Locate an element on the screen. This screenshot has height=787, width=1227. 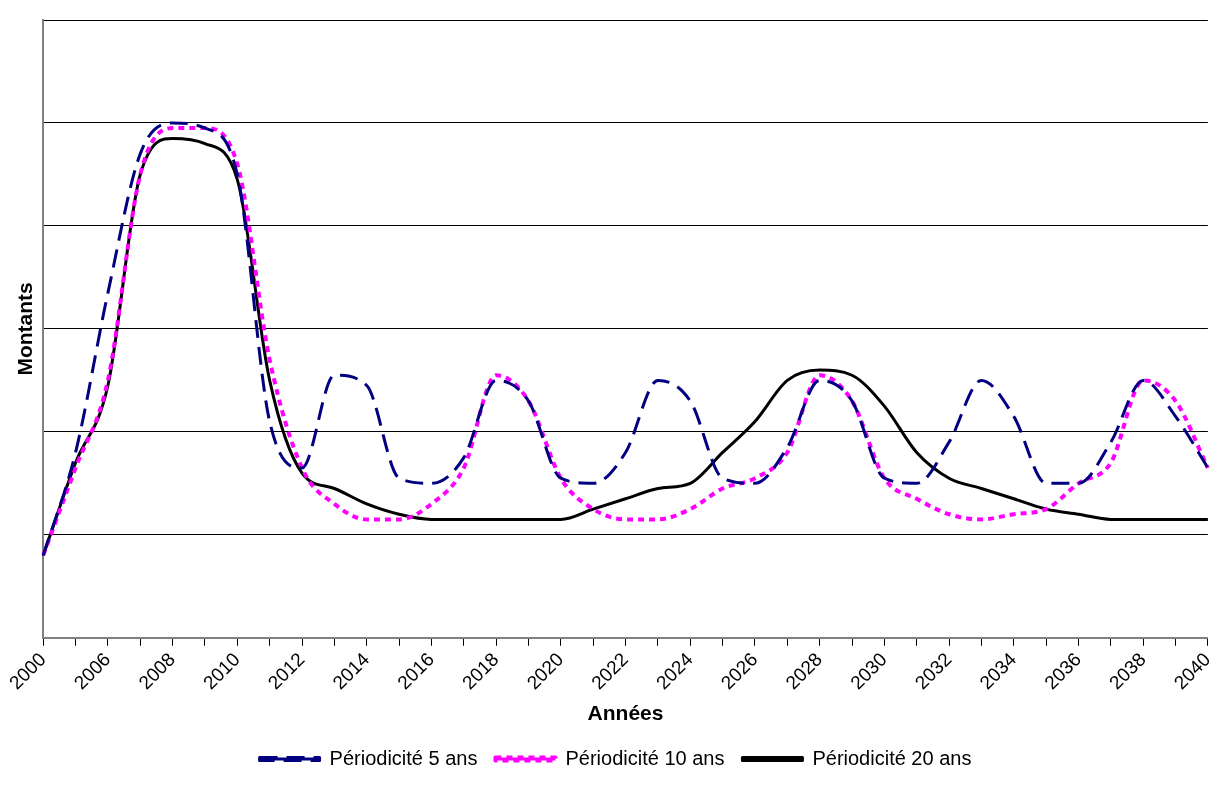
y-axis-title: Montants is located at coordinates (25, 329).